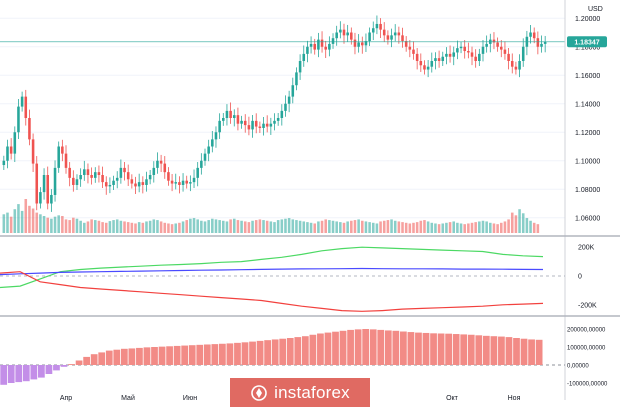  What do you see at coordinates (587, 190) in the screenshot?
I see `price-tick-label: 1.08000` at bounding box center [587, 190].